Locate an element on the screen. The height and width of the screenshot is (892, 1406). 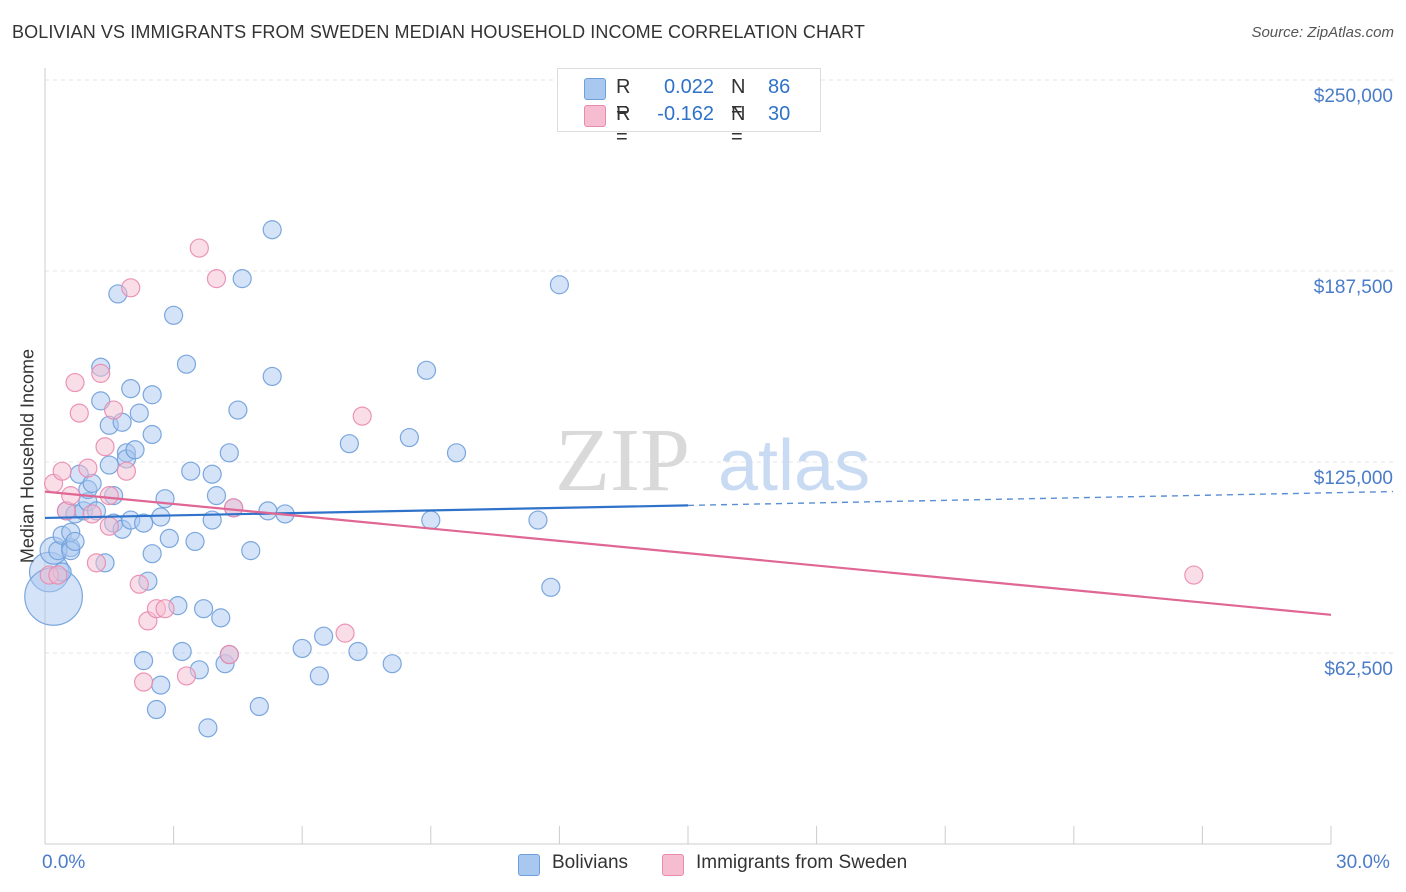
trend-lines is located at coordinates (719, 553).